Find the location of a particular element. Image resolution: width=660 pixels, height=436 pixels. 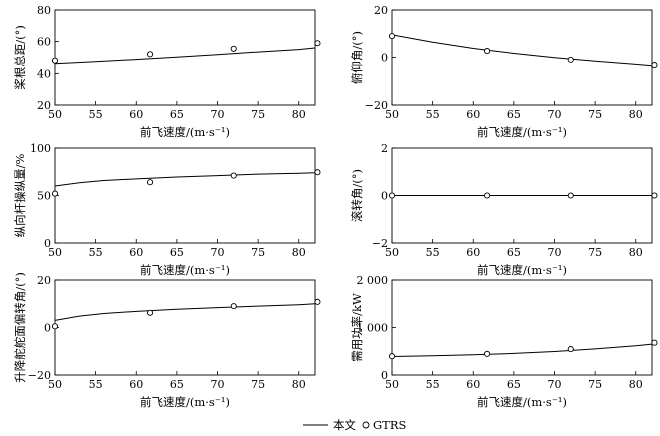

legend-line-label: 本文 is located at coordinates (344, 425).